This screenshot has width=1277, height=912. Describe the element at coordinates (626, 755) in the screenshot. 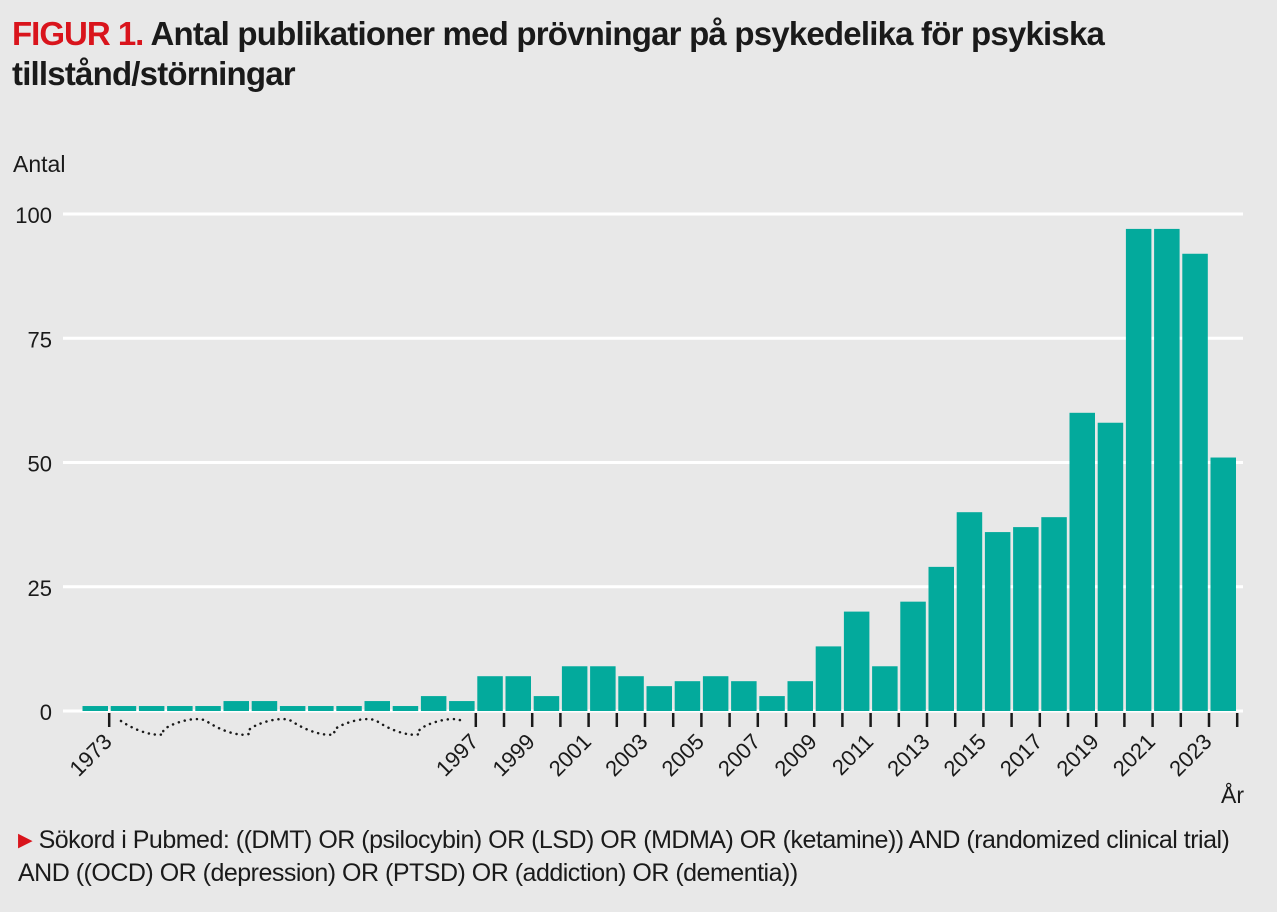

I see `x-tick-label: 2003` at that location.